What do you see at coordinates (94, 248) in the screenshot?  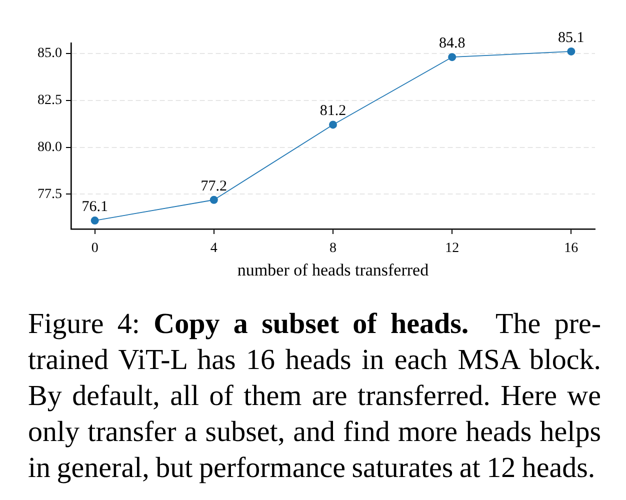 I see `x-tick-label: 0` at bounding box center [94, 248].